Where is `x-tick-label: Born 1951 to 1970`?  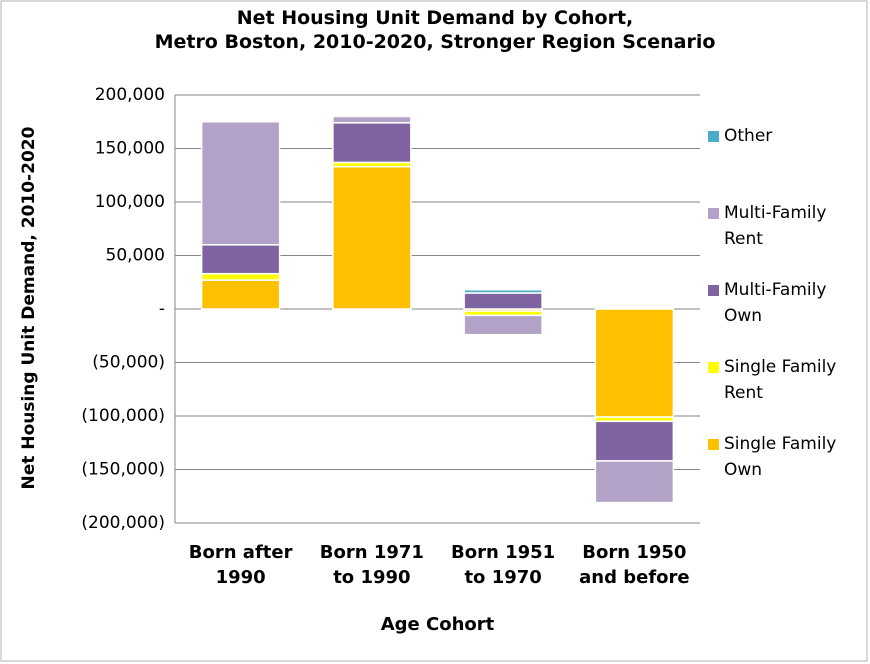 x-tick-label: Born 1951 to 1970 is located at coordinates (503, 565).